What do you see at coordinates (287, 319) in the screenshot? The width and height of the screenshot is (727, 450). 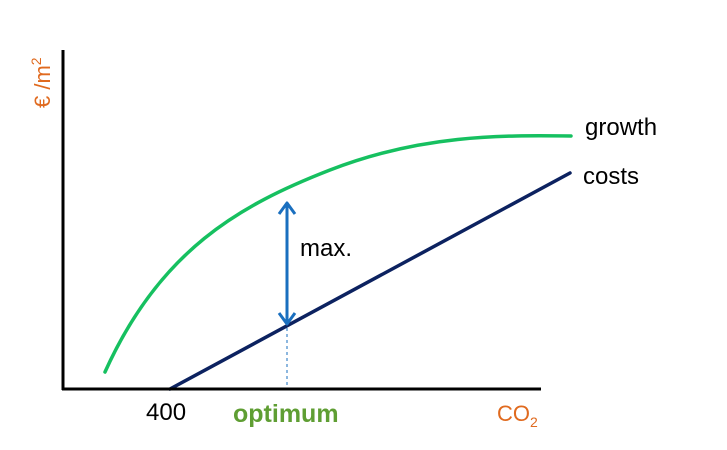 I see `arrow-head-bottom` at bounding box center [287, 319].